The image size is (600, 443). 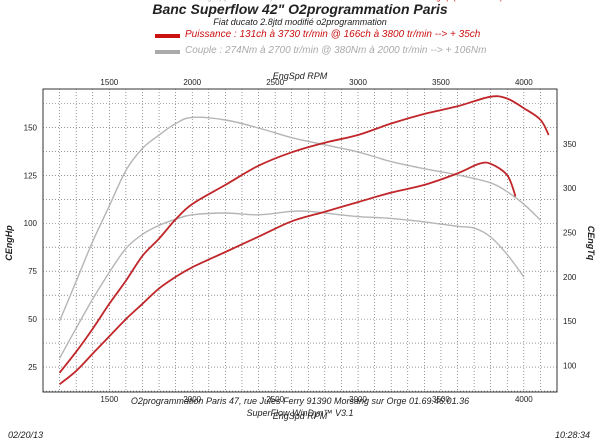 I want to click on y-axis-label-right: CEngTq, so click(x=591, y=243).